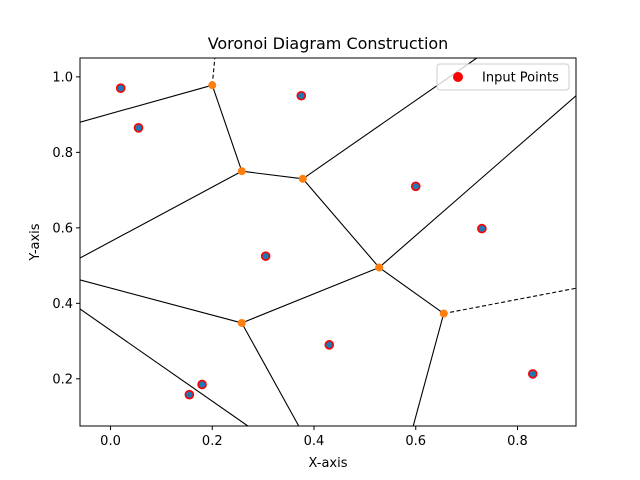 This screenshot has width=640, height=480. What do you see at coordinates (520, 78) in the screenshot?
I see `legend-label: Input Points` at bounding box center [520, 78].